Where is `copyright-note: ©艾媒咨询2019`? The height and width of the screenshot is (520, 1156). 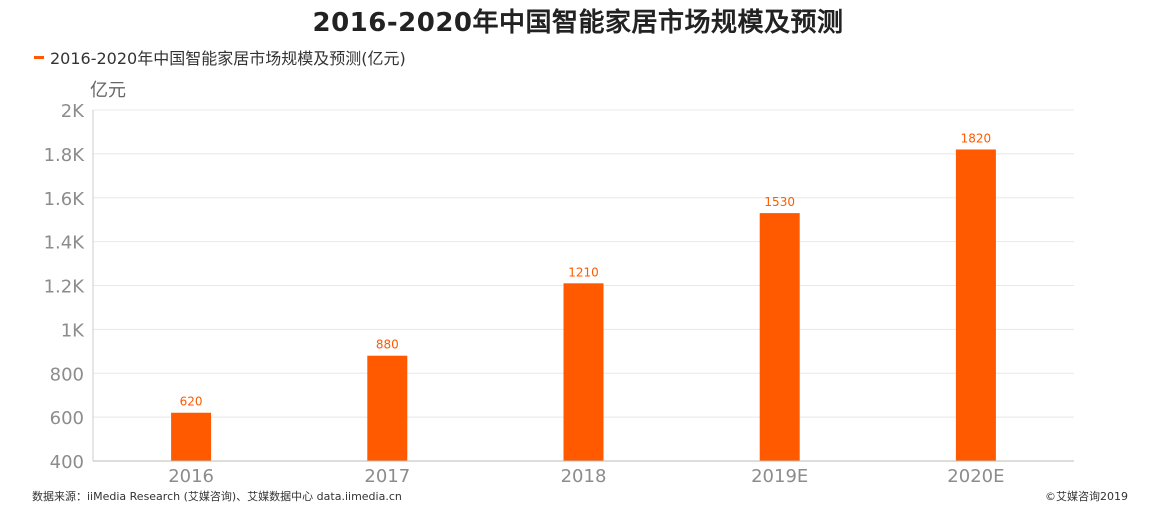 copyright-note: ©艾媒咨询2019 is located at coordinates (1086, 496).